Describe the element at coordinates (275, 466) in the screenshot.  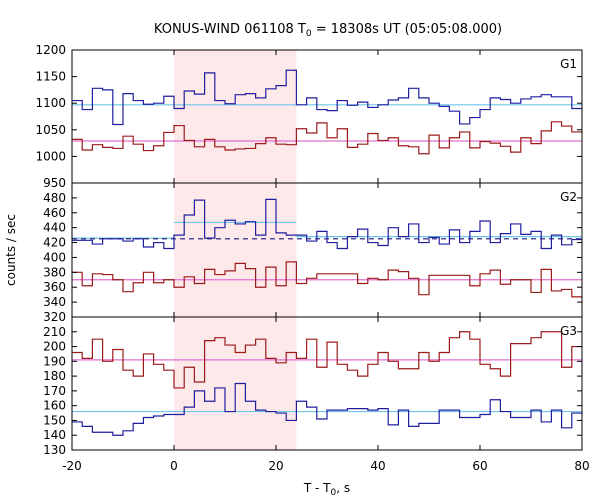
I see `x-tick-label-20: 20` at that location.